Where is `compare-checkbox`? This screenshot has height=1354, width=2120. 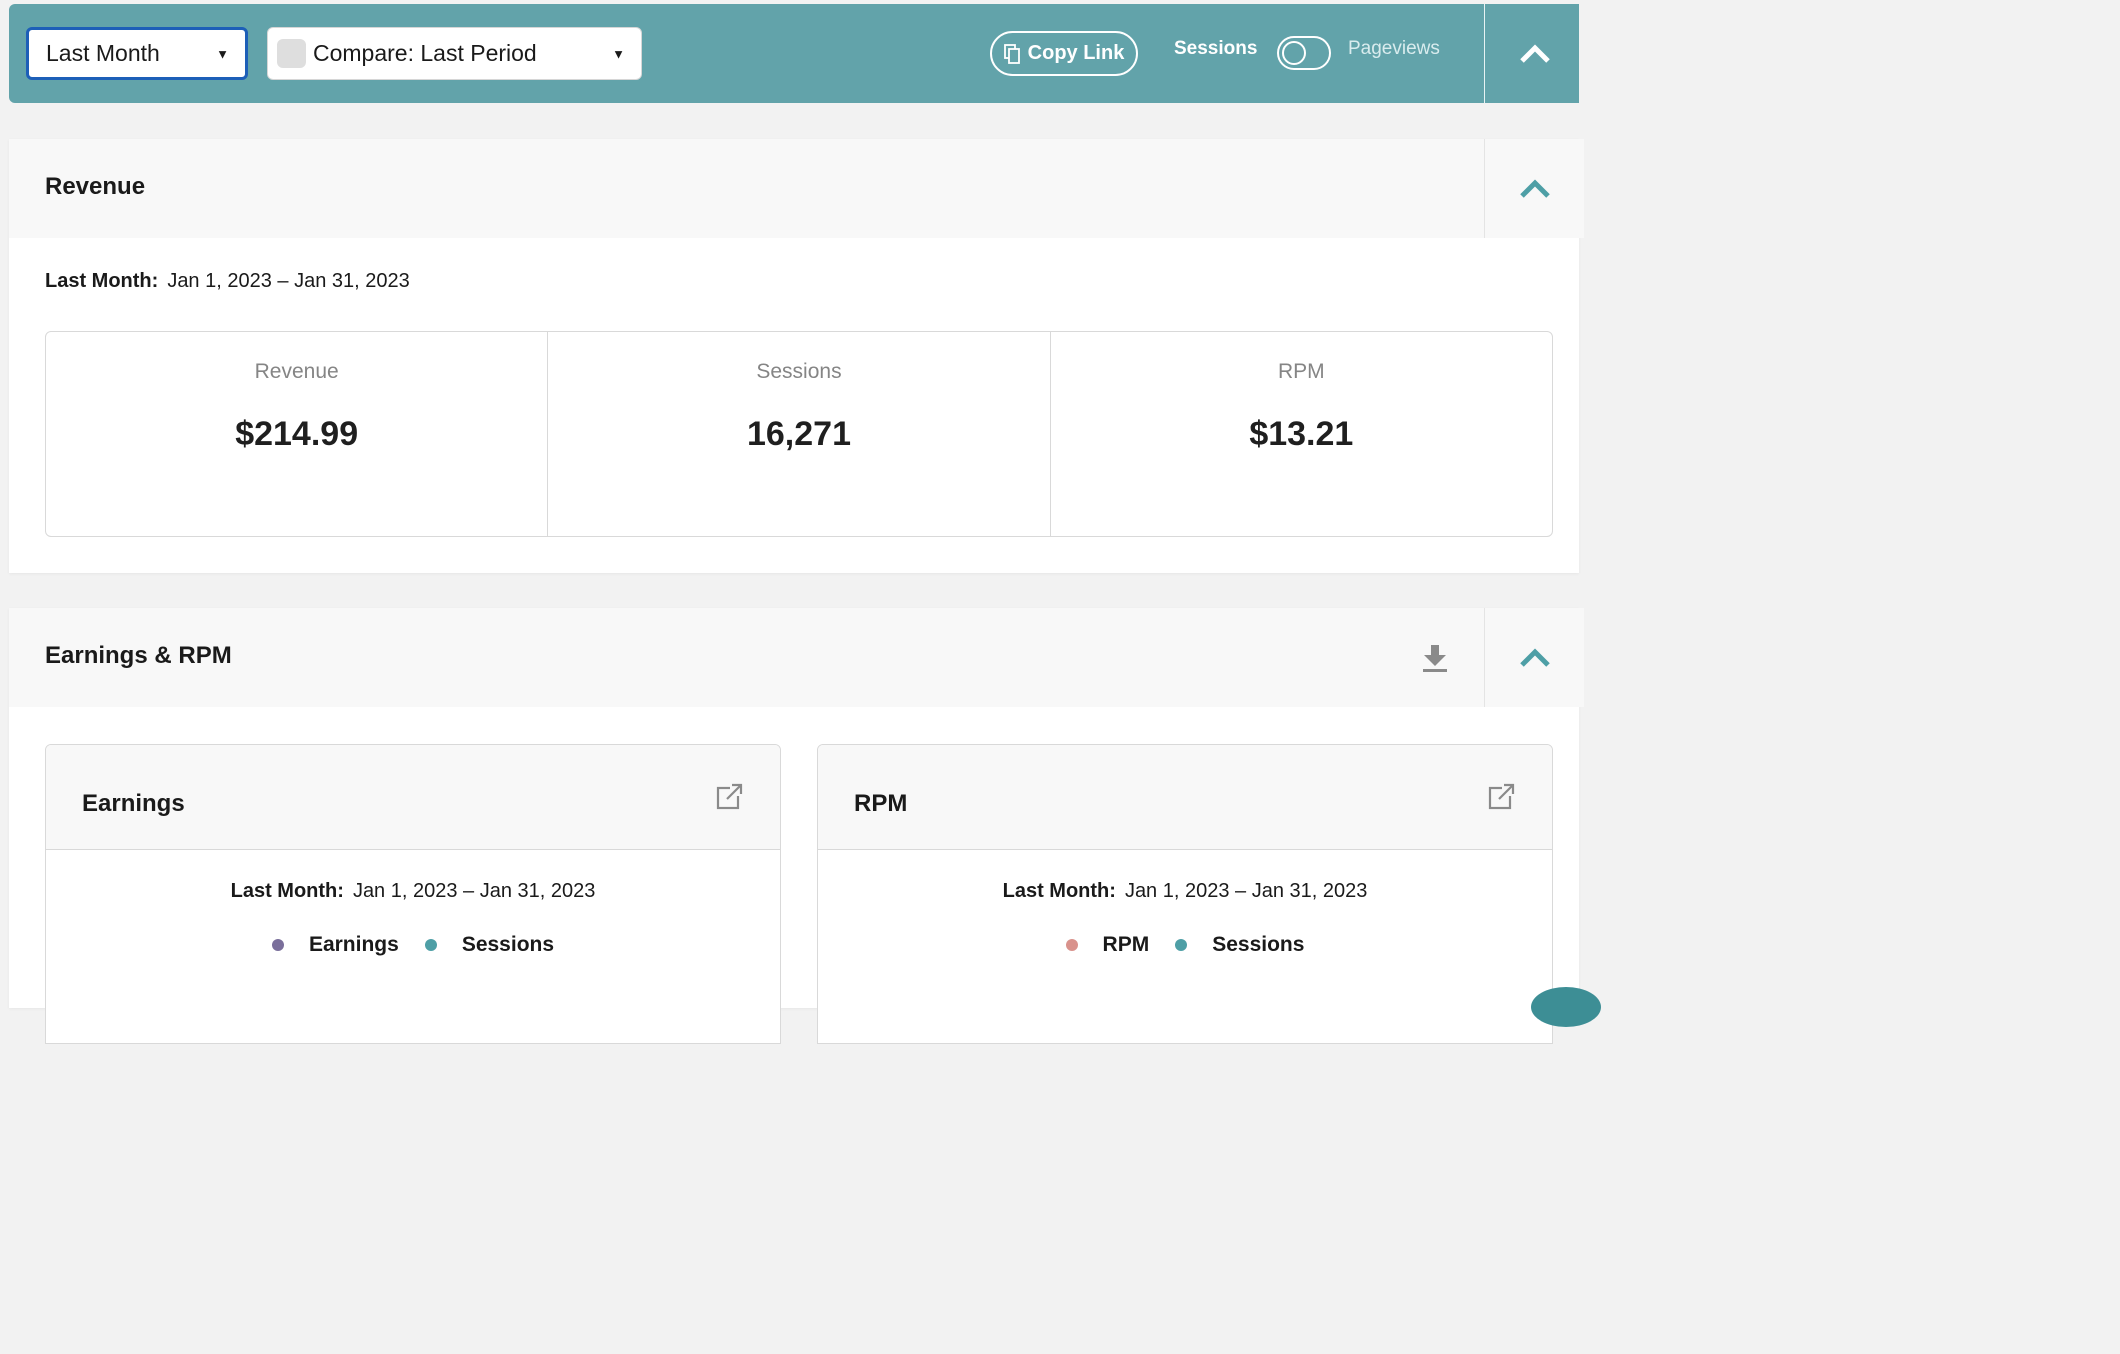
compare-checkbox is located at coordinates (291, 53).